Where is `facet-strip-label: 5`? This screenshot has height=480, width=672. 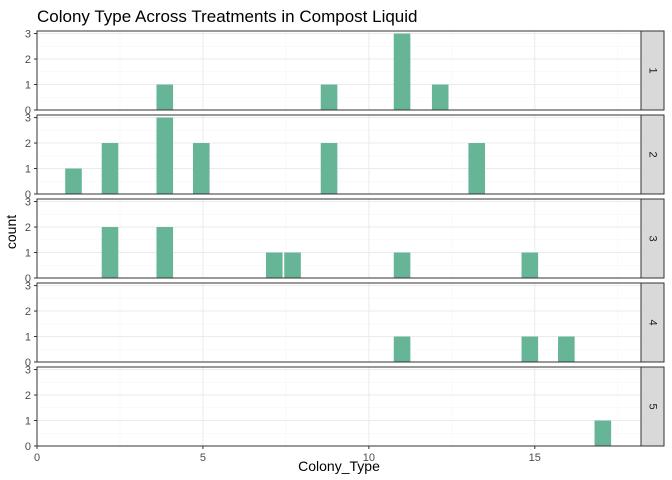
facet-strip-label: 5 is located at coordinates (653, 406).